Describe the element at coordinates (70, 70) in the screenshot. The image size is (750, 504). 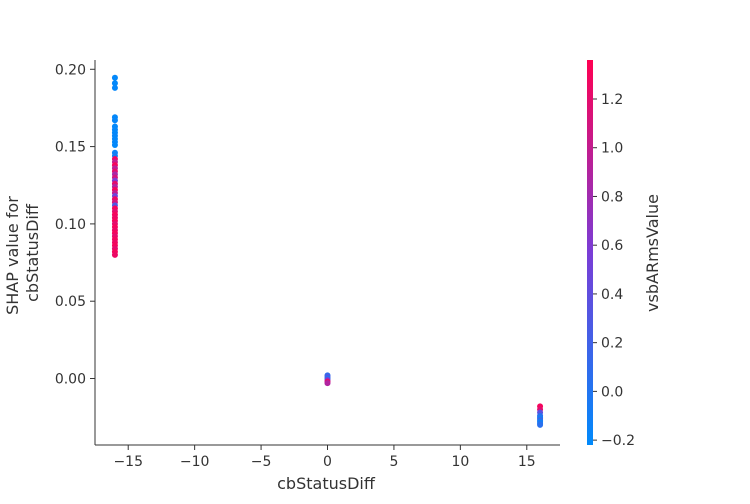
I see `y-tick-label: 0.20` at that location.